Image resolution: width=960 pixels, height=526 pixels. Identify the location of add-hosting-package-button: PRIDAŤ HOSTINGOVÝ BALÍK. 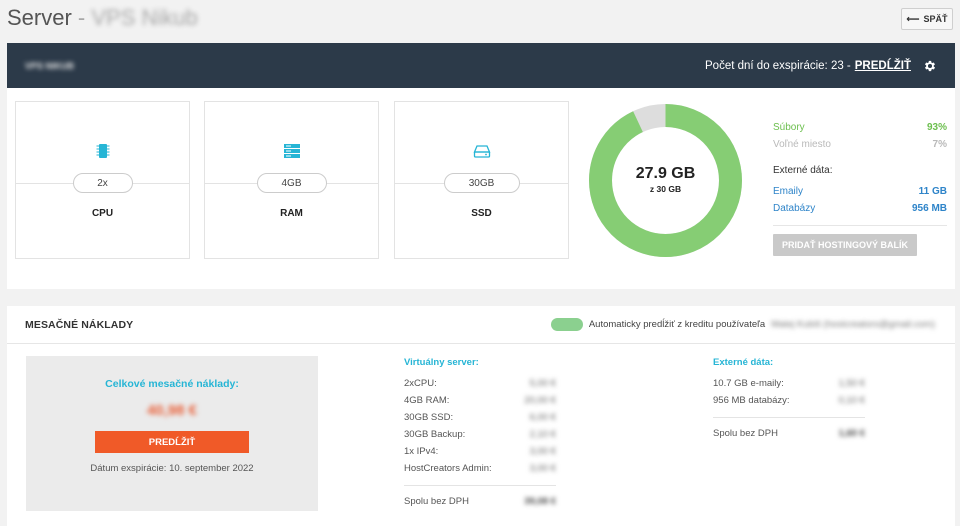
(845, 245).